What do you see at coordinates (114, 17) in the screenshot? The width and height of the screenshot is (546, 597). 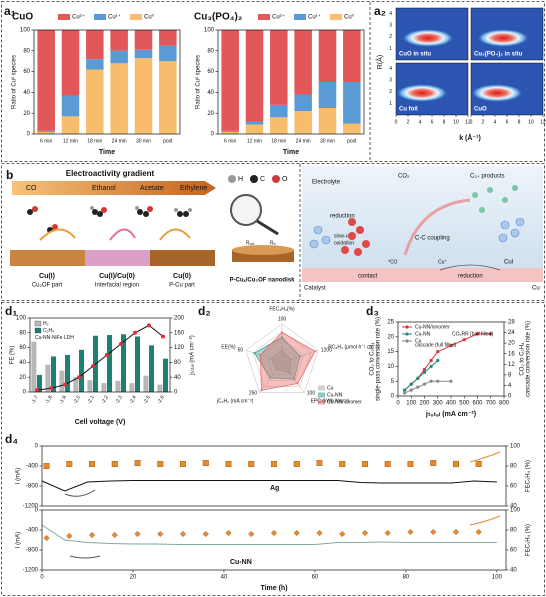 I see `legend-label: Cu¹⁺` at bounding box center [114, 17].